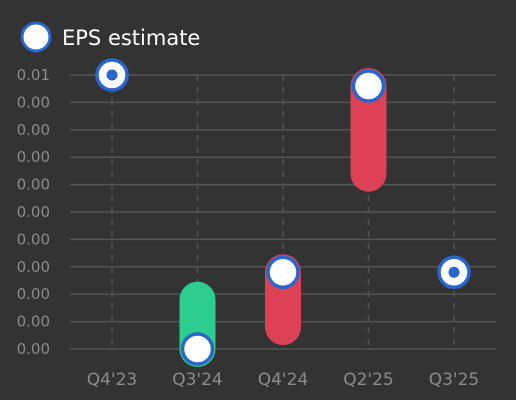 The image size is (516, 400). I want to click on x-axis: Q4'23 Q3'24 Q4'24 Q2'25 Q3'25, so click(283, 380).